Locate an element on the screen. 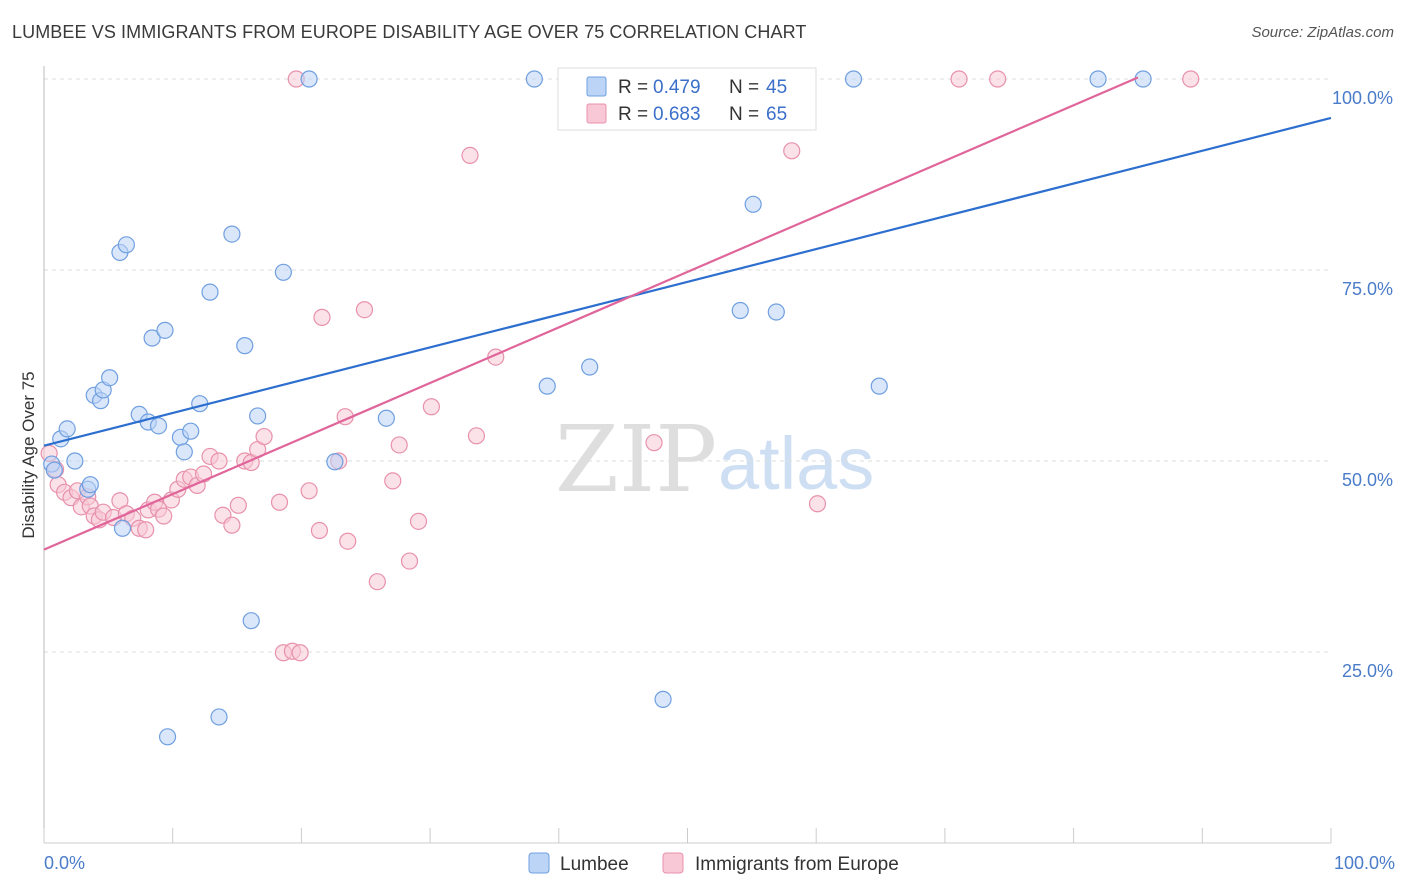 Image resolution: width=1406 pixels, height=892 pixels. y-tick-labels: 25.0% 50.0% 75.0% 100.0% is located at coordinates (1362, 384).